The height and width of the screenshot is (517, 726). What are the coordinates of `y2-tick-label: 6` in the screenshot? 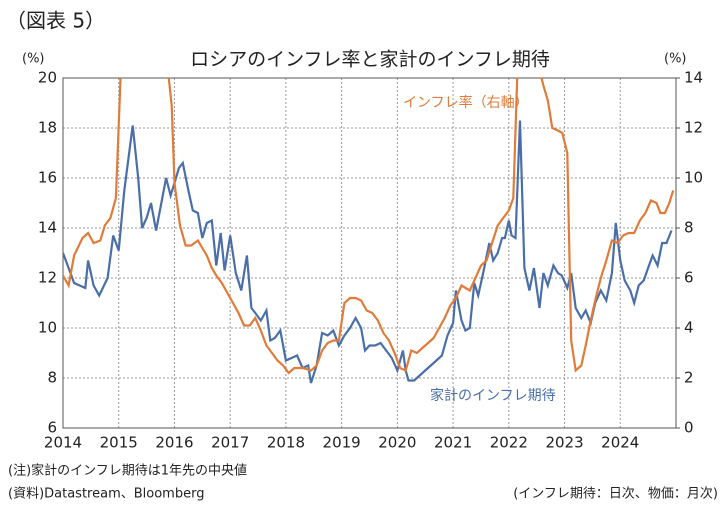 It's located at (689, 278).